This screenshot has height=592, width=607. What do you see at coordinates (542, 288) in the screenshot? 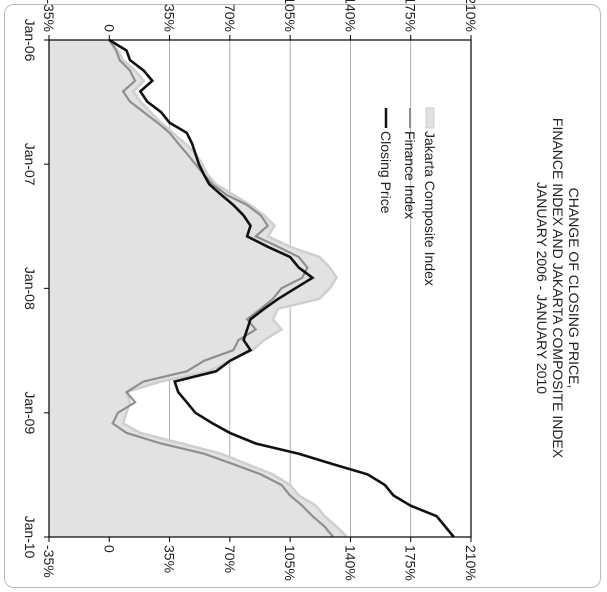
I see `title-line-3: JANUARY 2006 - JANUARY 2010` at bounding box center [542, 288].